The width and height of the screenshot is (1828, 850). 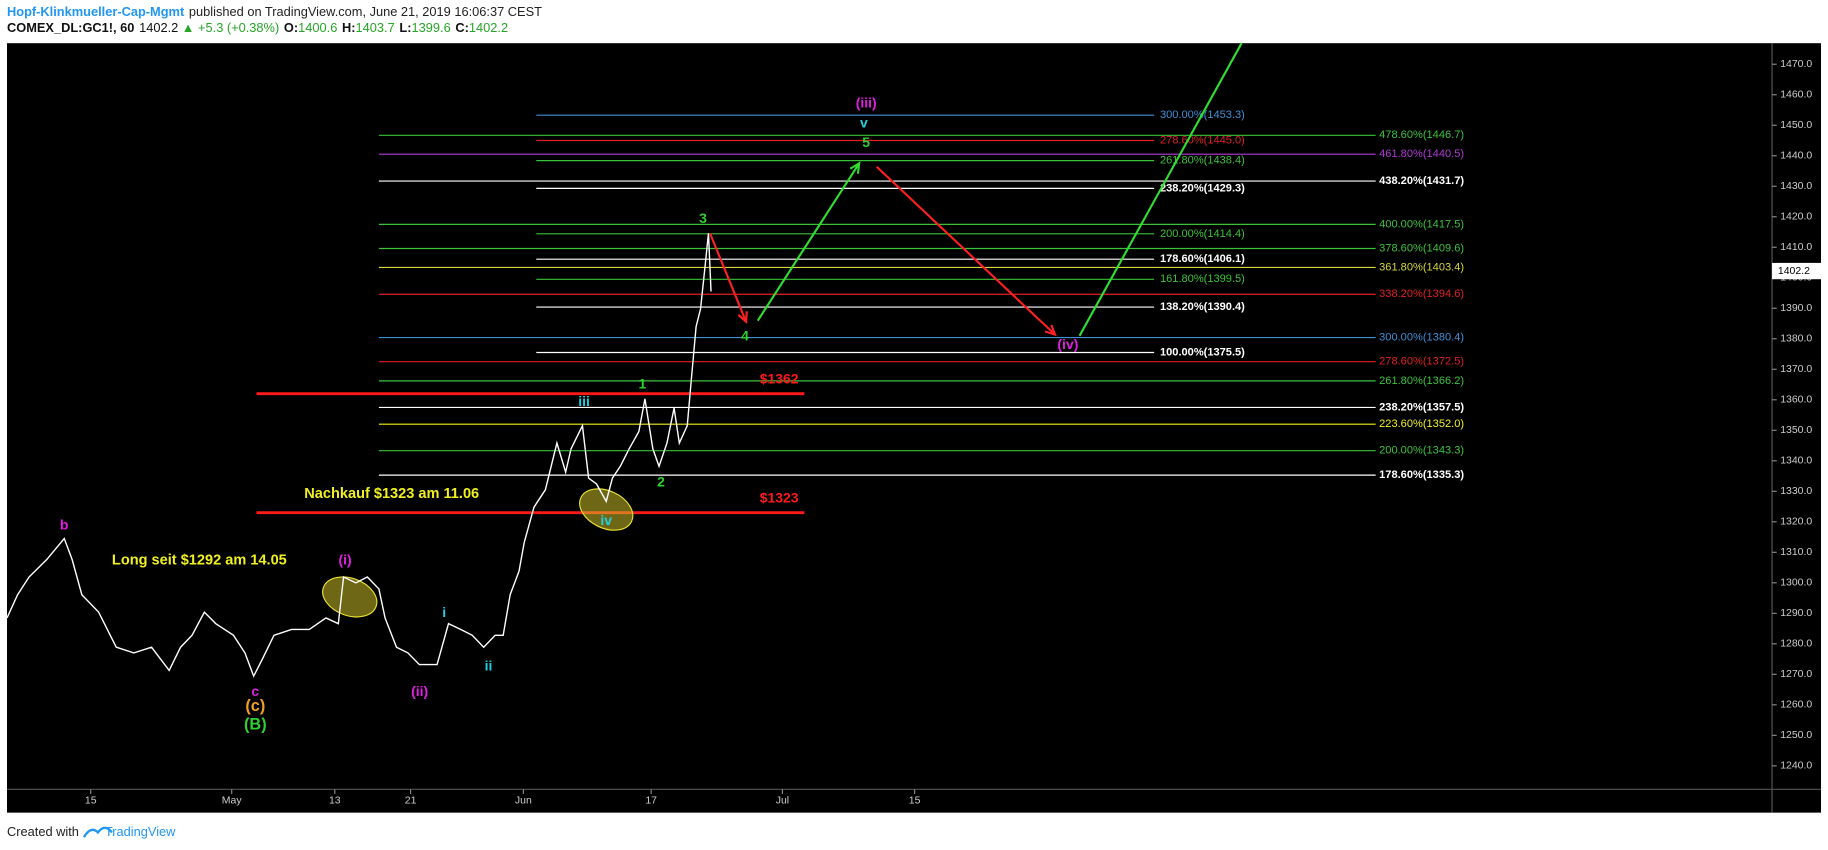 I want to click on annotation: Nachkauf $1323 am 11.06, so click(x=391, y=494).